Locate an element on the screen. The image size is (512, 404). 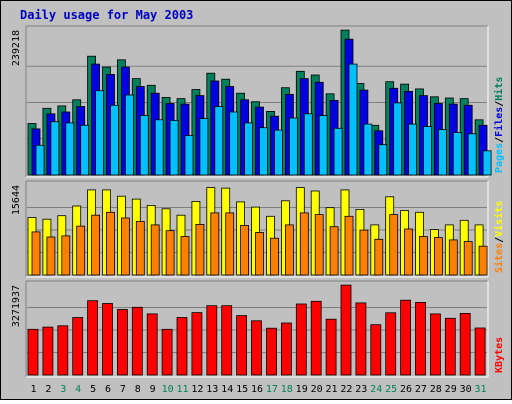
y-max-label: 3271937 is located at coordinates (16, 306).